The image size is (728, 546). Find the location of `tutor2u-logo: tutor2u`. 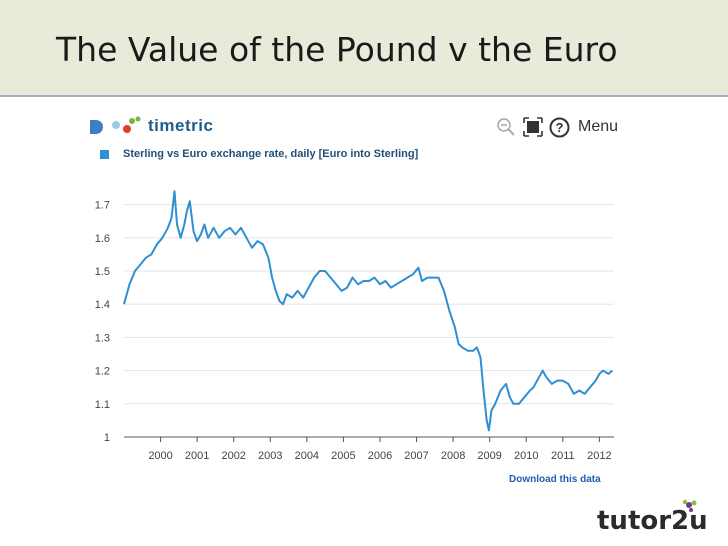

tutor2u-logo: tutor2u is located at coordinates (652, 521).